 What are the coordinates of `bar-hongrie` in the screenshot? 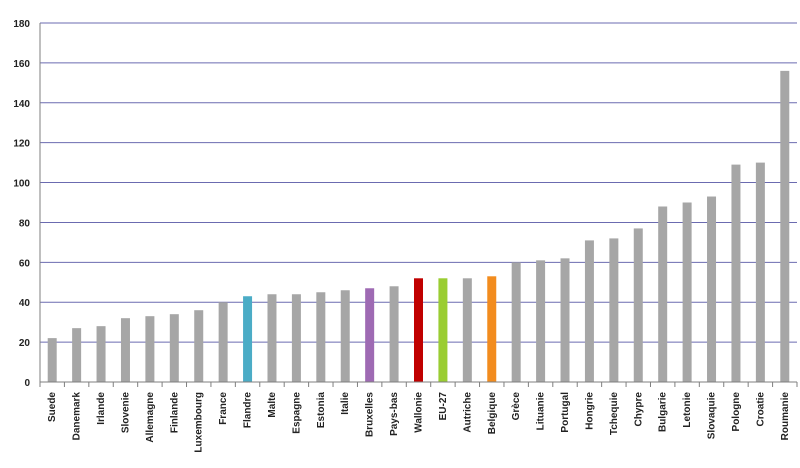 It's located at (589, 311).